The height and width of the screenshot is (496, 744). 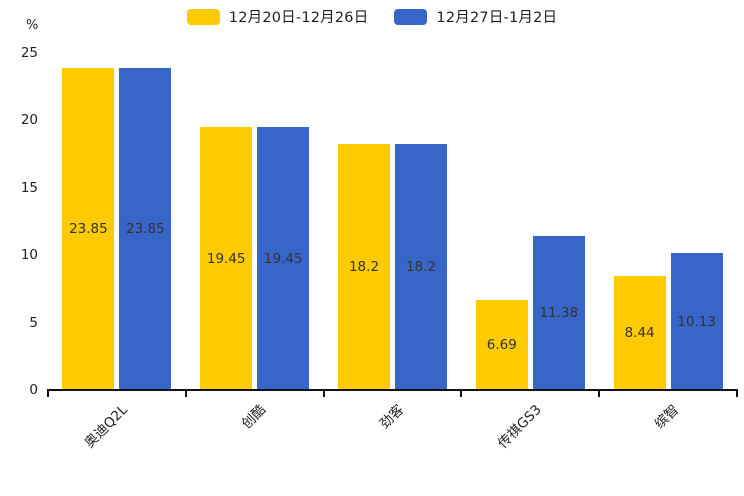 I want to click on bar-week2: 10.13, so click(x=696, y=321).